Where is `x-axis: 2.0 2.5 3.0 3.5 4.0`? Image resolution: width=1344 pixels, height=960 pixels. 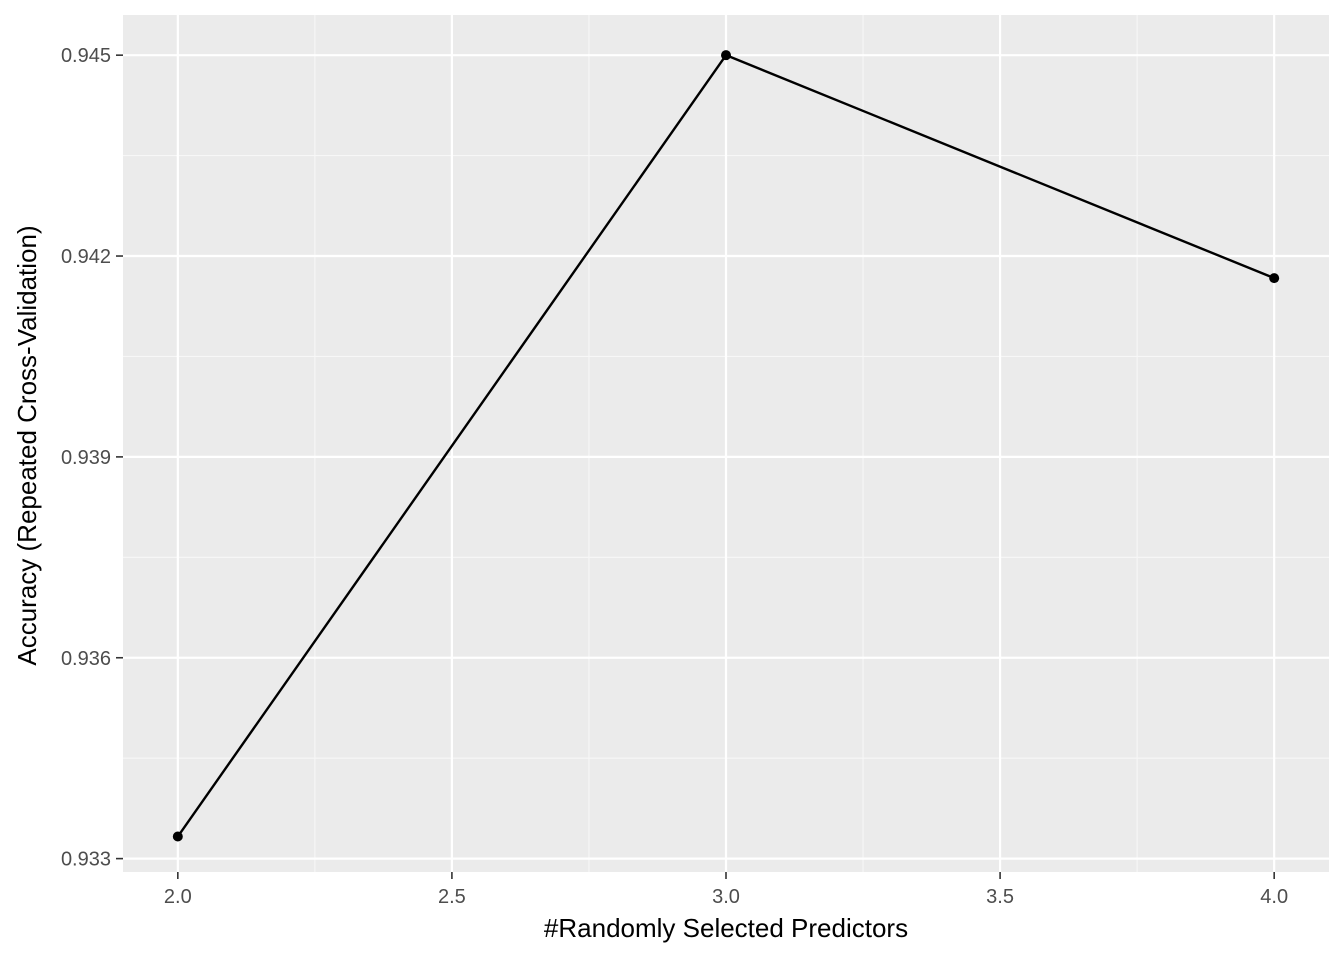 x-axis: 2.0 2.5 3.0 3.5 4.0 is located at coordinates (726, 890).